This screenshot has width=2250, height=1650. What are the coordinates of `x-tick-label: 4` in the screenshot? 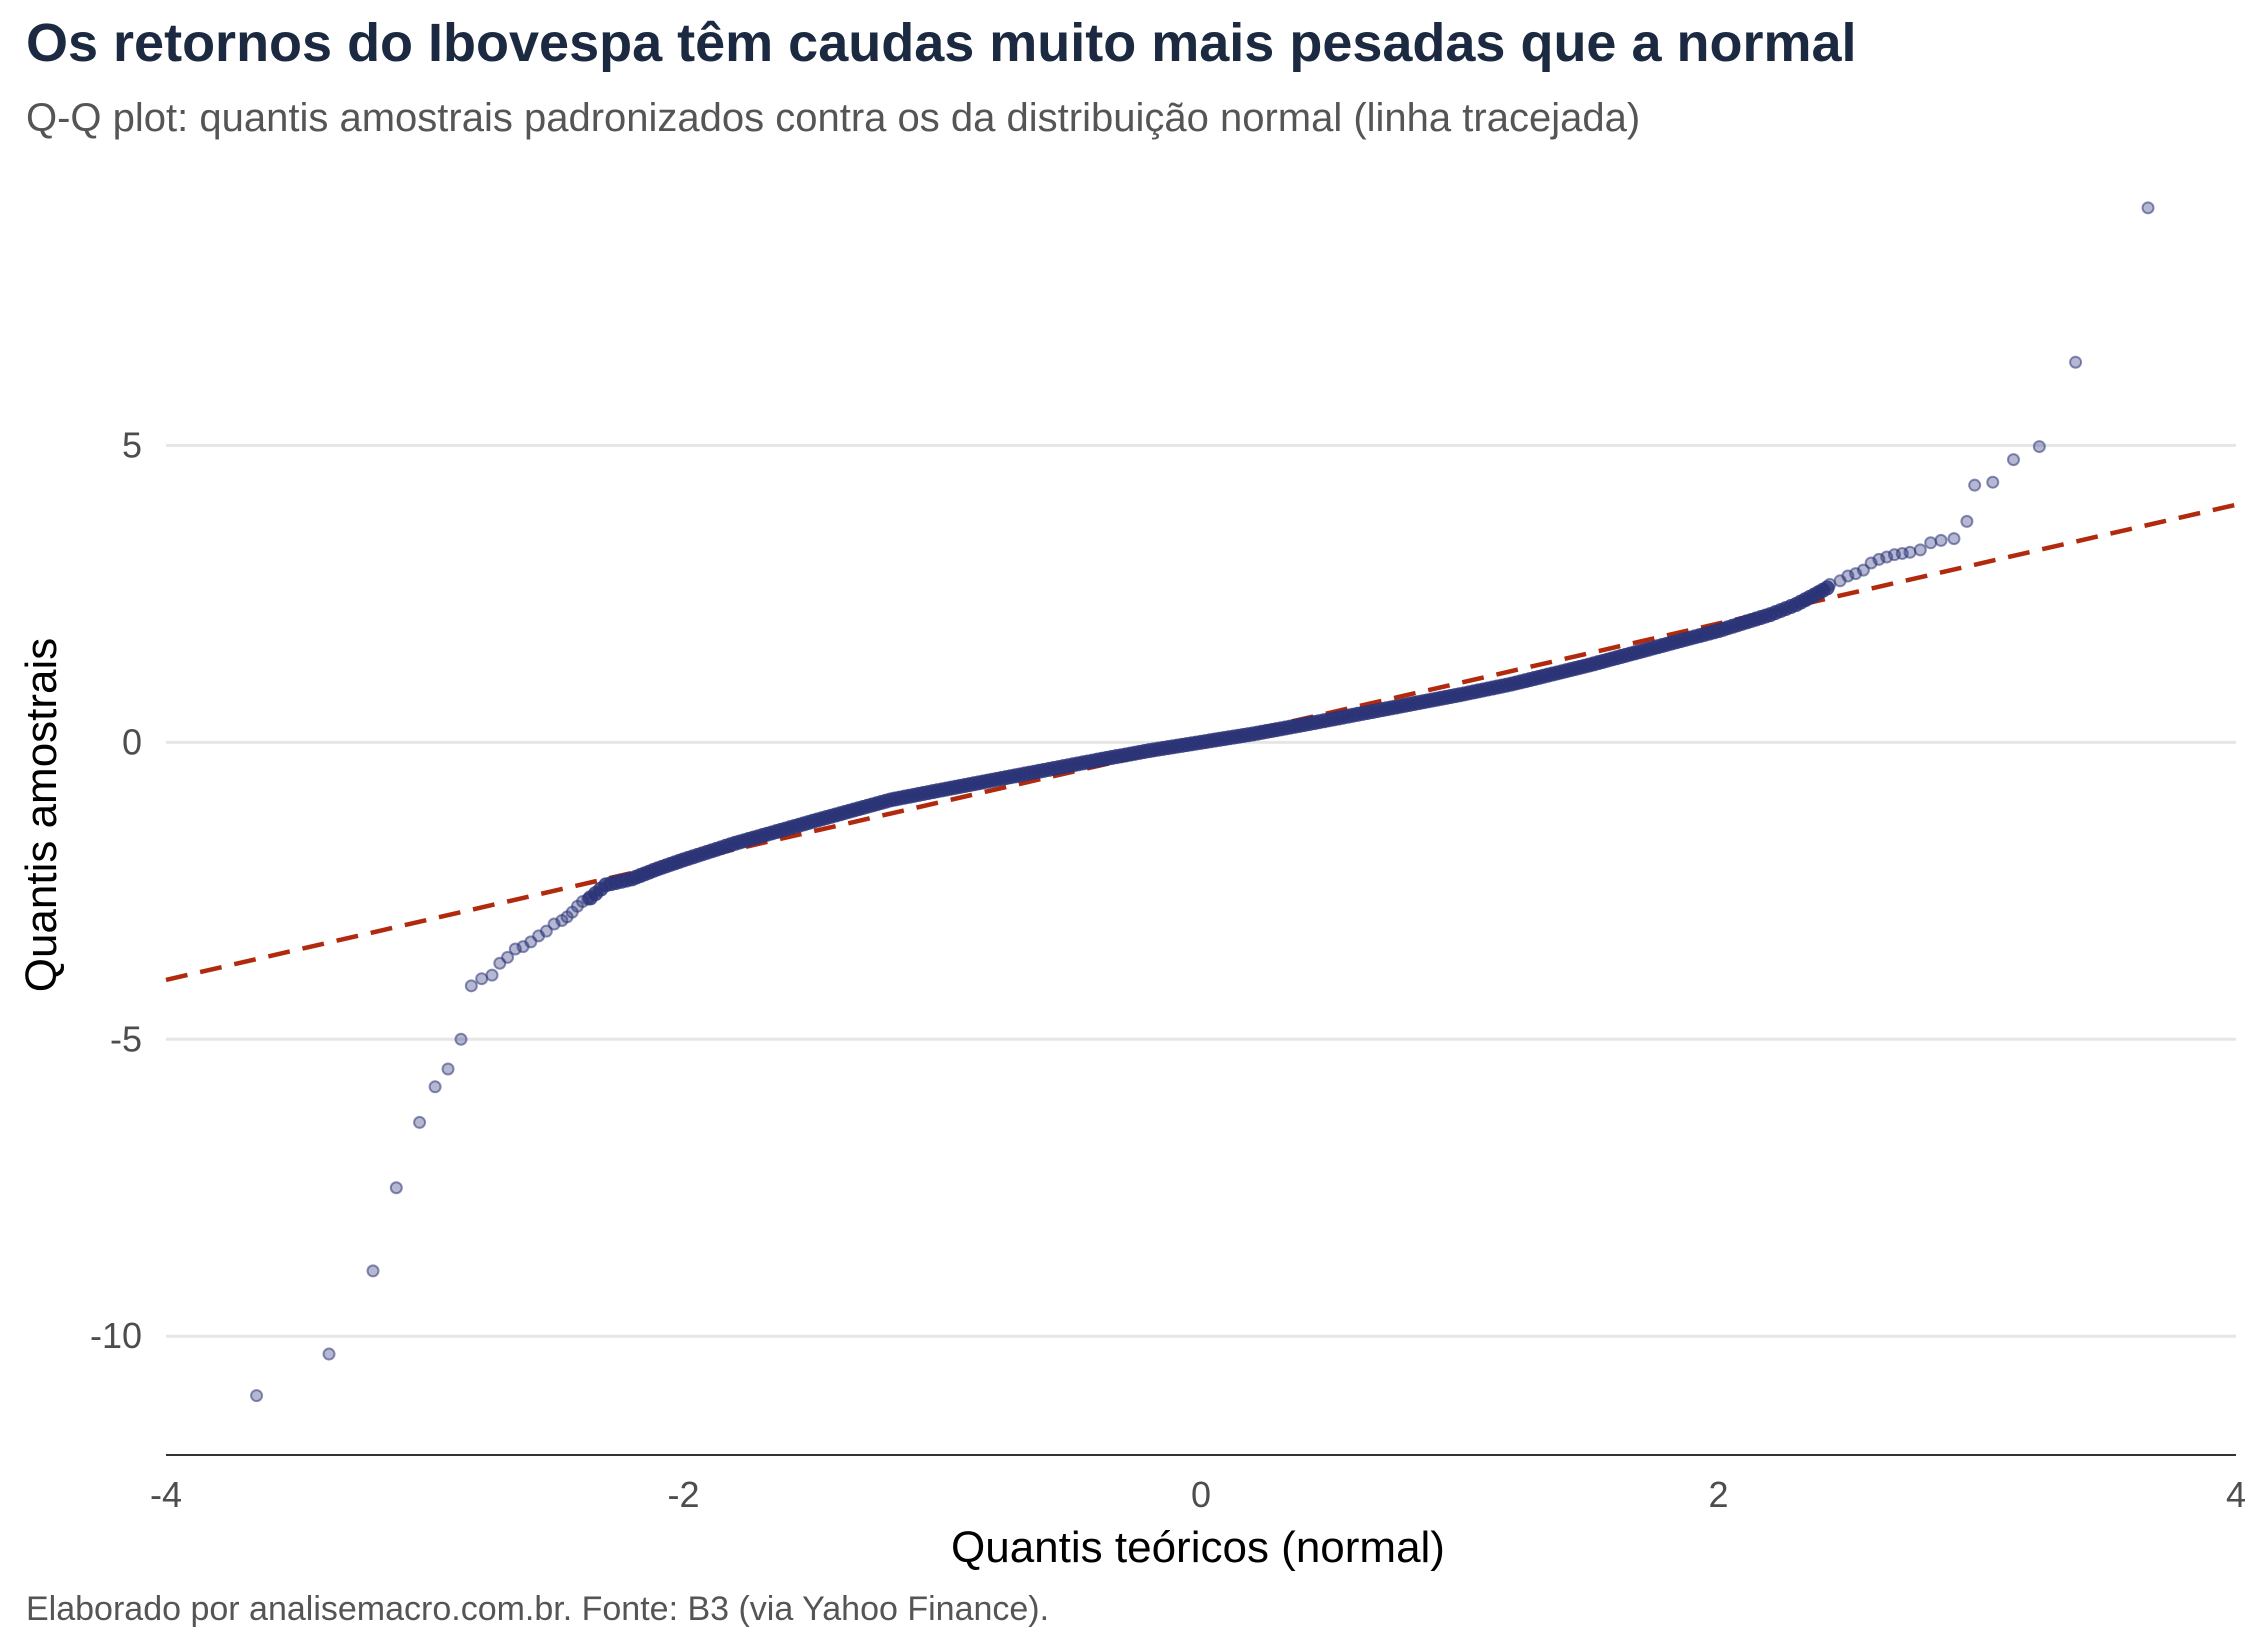 It's located at (2236, 1494).